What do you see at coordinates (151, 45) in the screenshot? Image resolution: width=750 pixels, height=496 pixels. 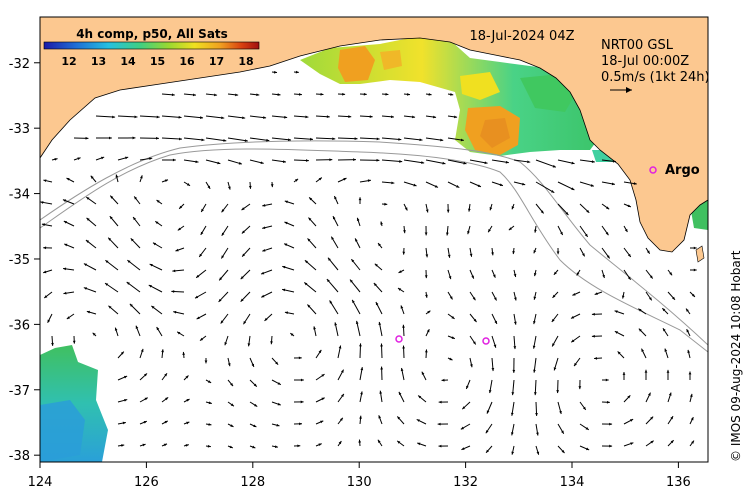 I see `colorbar-gradient` at bounding box center [151, 45].